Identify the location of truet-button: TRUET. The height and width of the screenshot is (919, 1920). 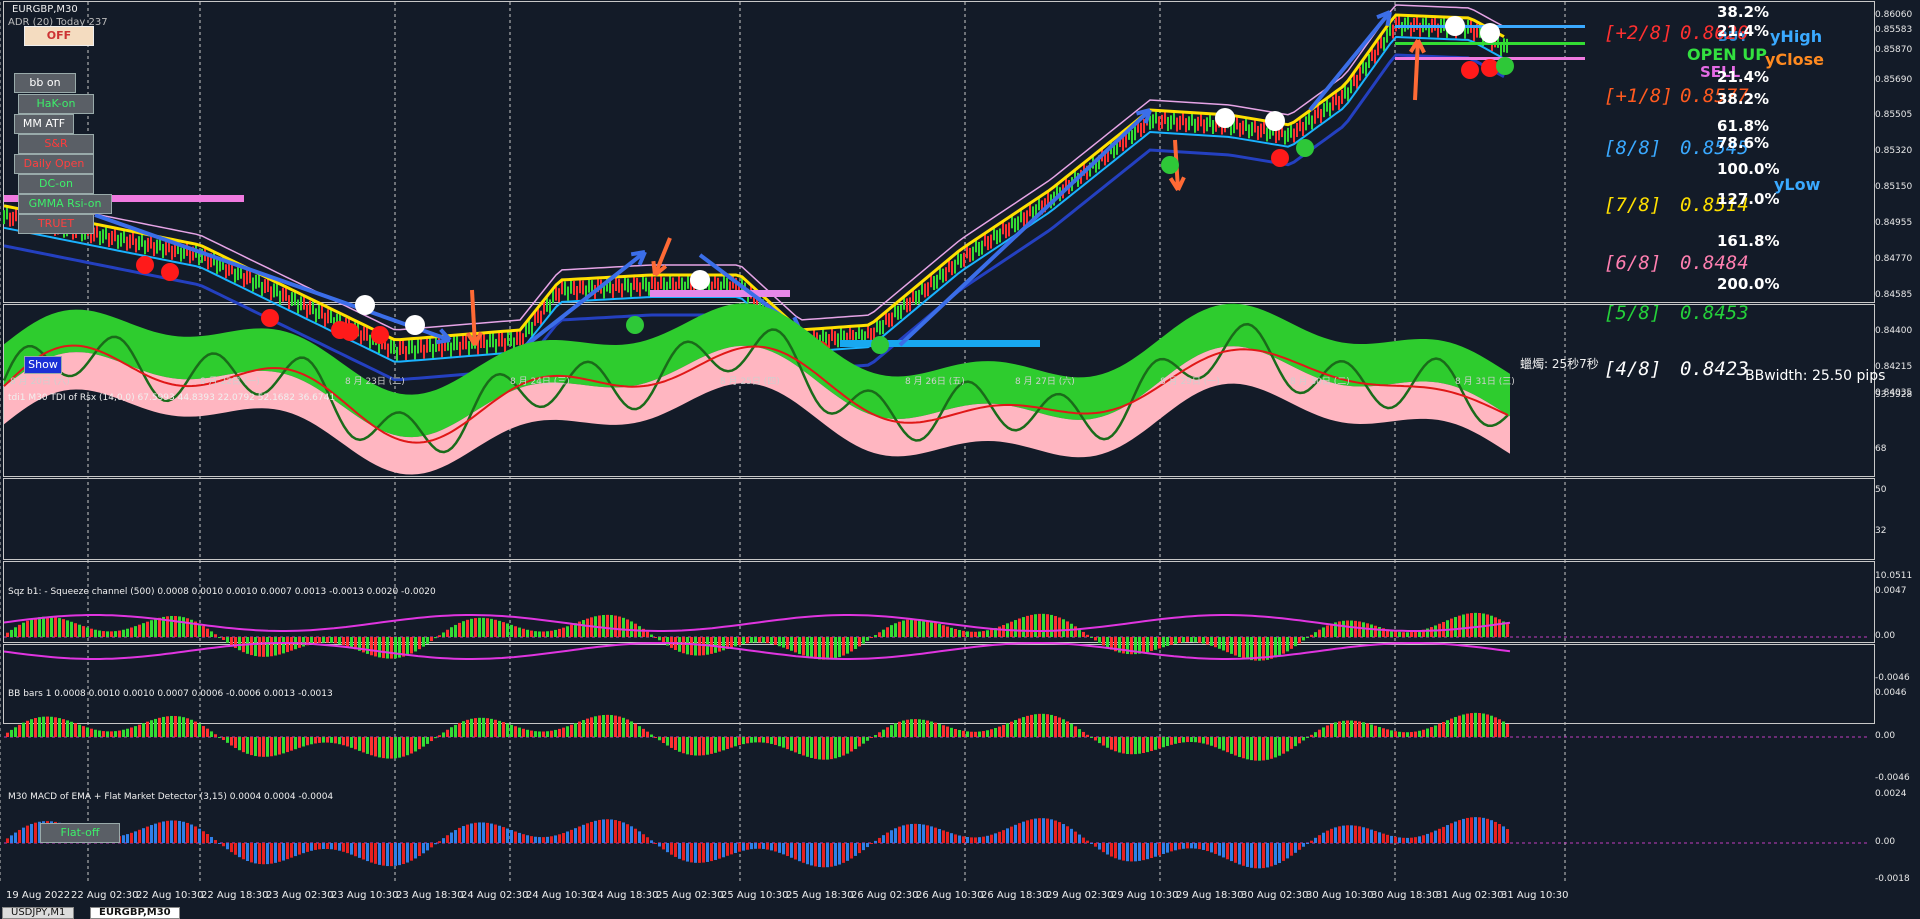
(56, 224).